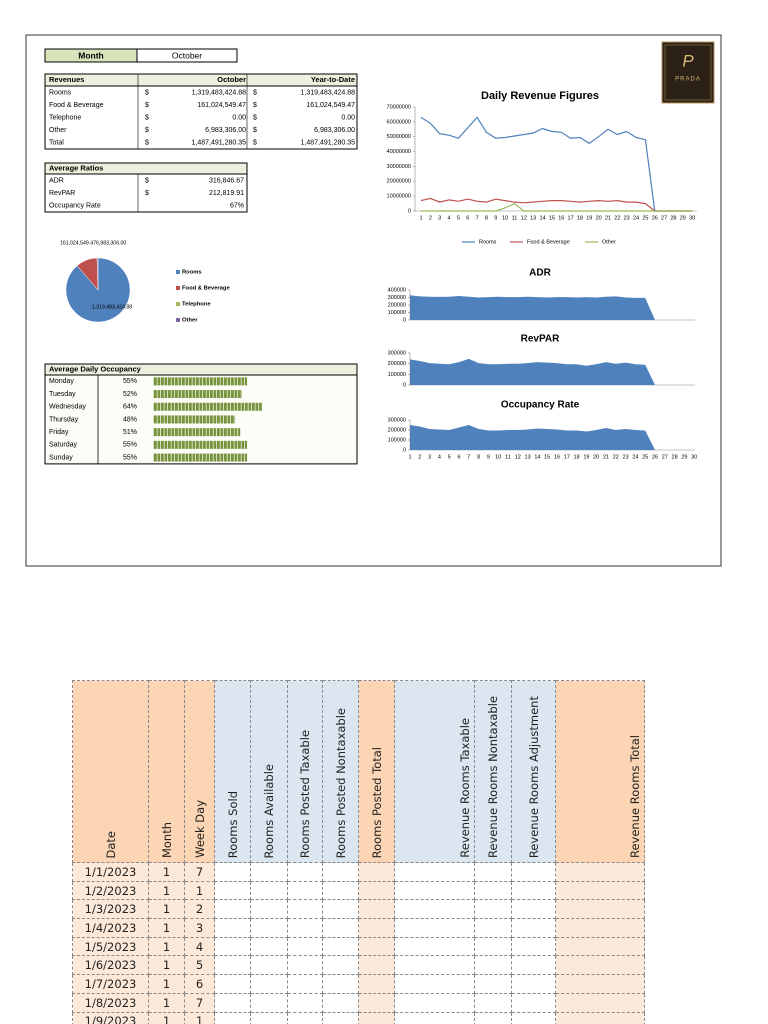 This screenshot has width=768, height=1024. Describe the element at coordinates (219, 92) in the screenshot. I see `revenues-cell: 1,319,483,424.88` at that location.